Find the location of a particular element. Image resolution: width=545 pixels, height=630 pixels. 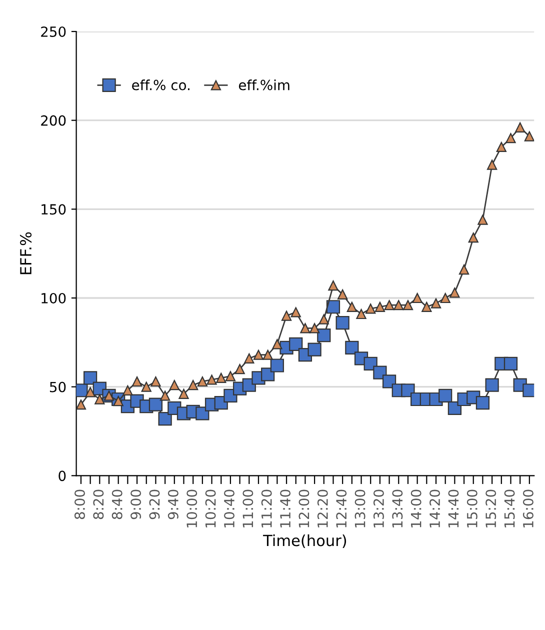

x-tick-label: 9:00 is located at coordinates (136, 505).